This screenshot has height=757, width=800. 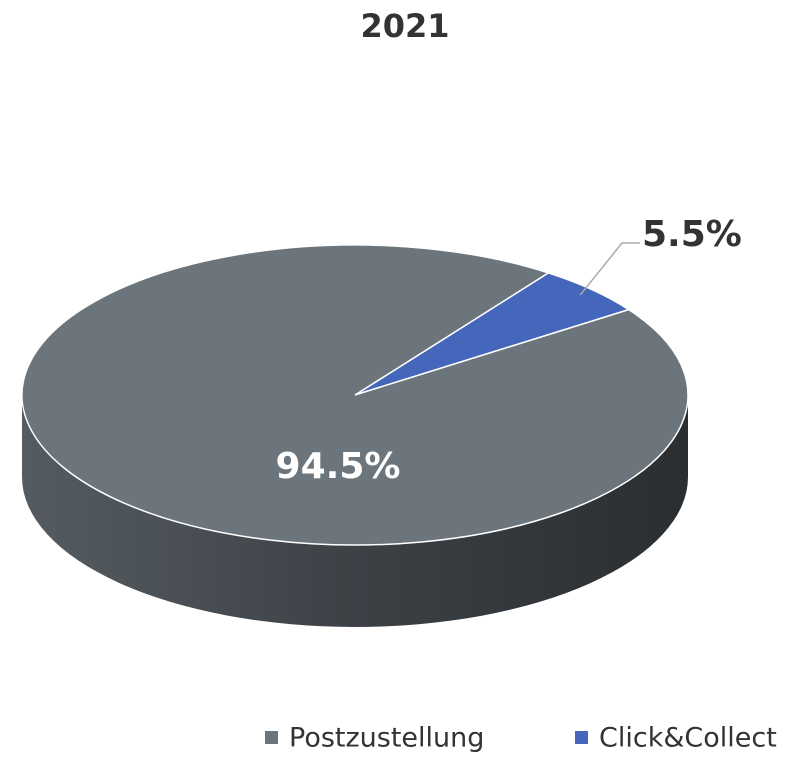 I want to click on chart-title: 2021, so click(x=404, y=26).